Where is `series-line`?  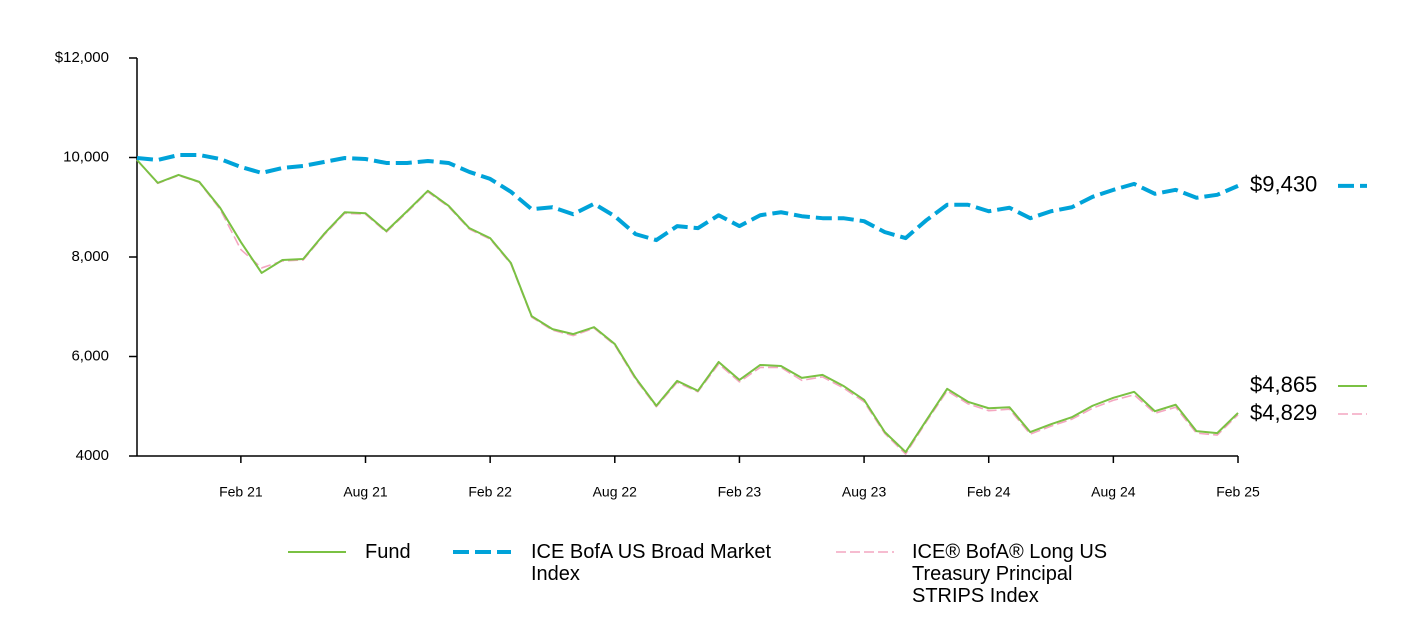 series-line is located at coordinates (687, 198).